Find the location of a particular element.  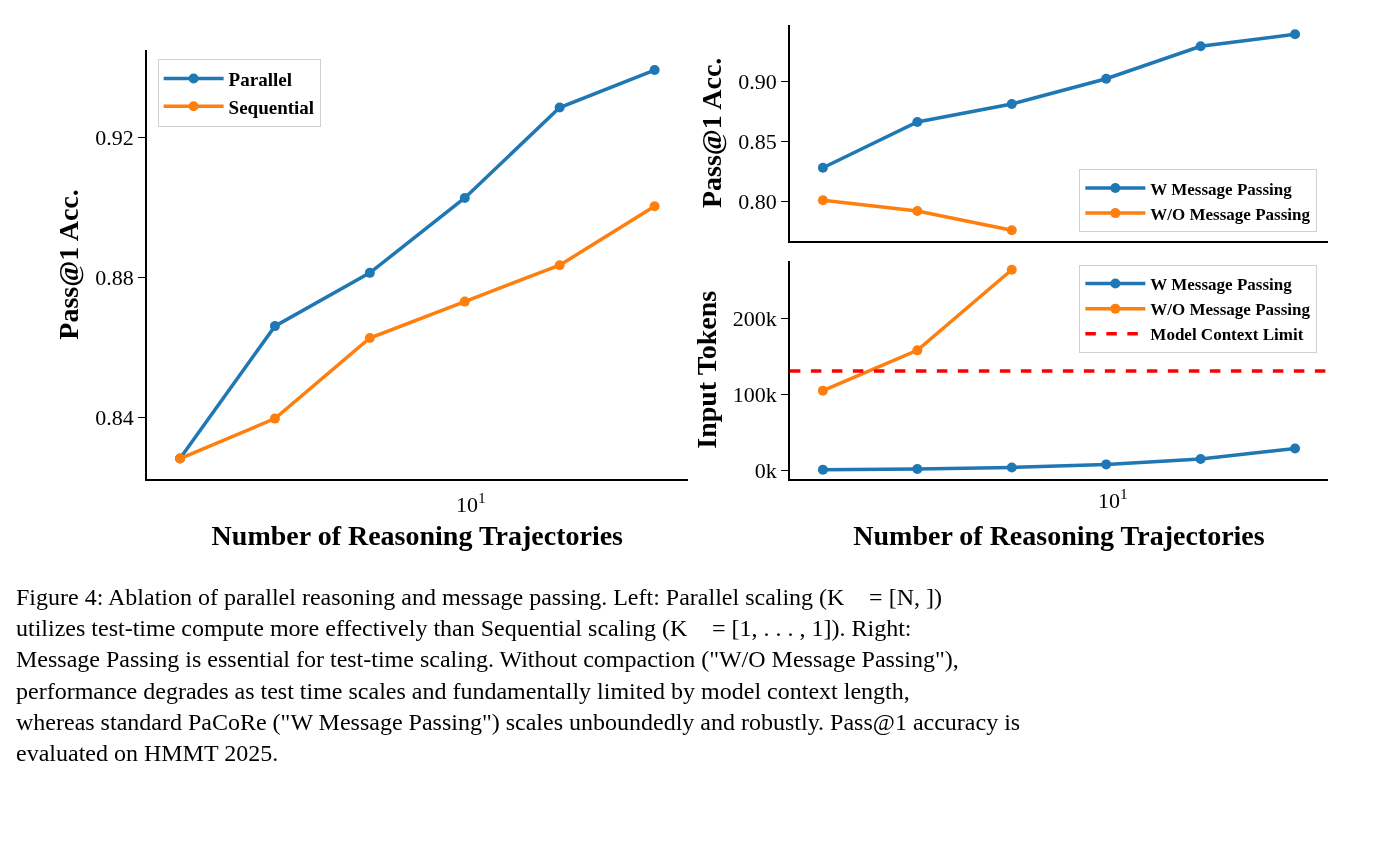

y-tick-label: 0.88 is located at coordinates (114, 278).